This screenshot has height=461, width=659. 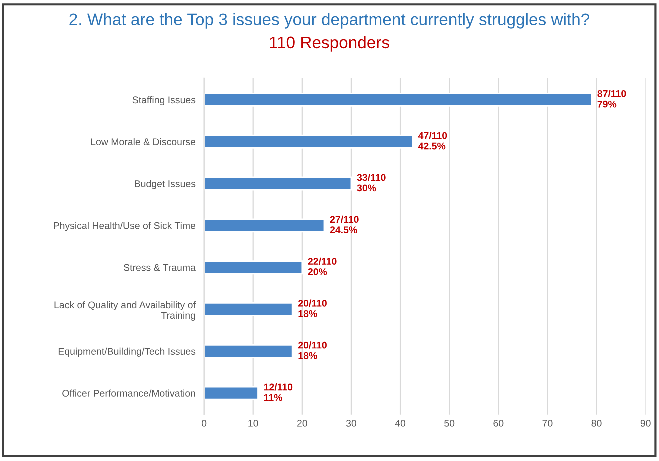 What do you see at coordinates (400, 423) in the screenshot?
I see `x-tick-label: 40` at bounding box center [400, 423].